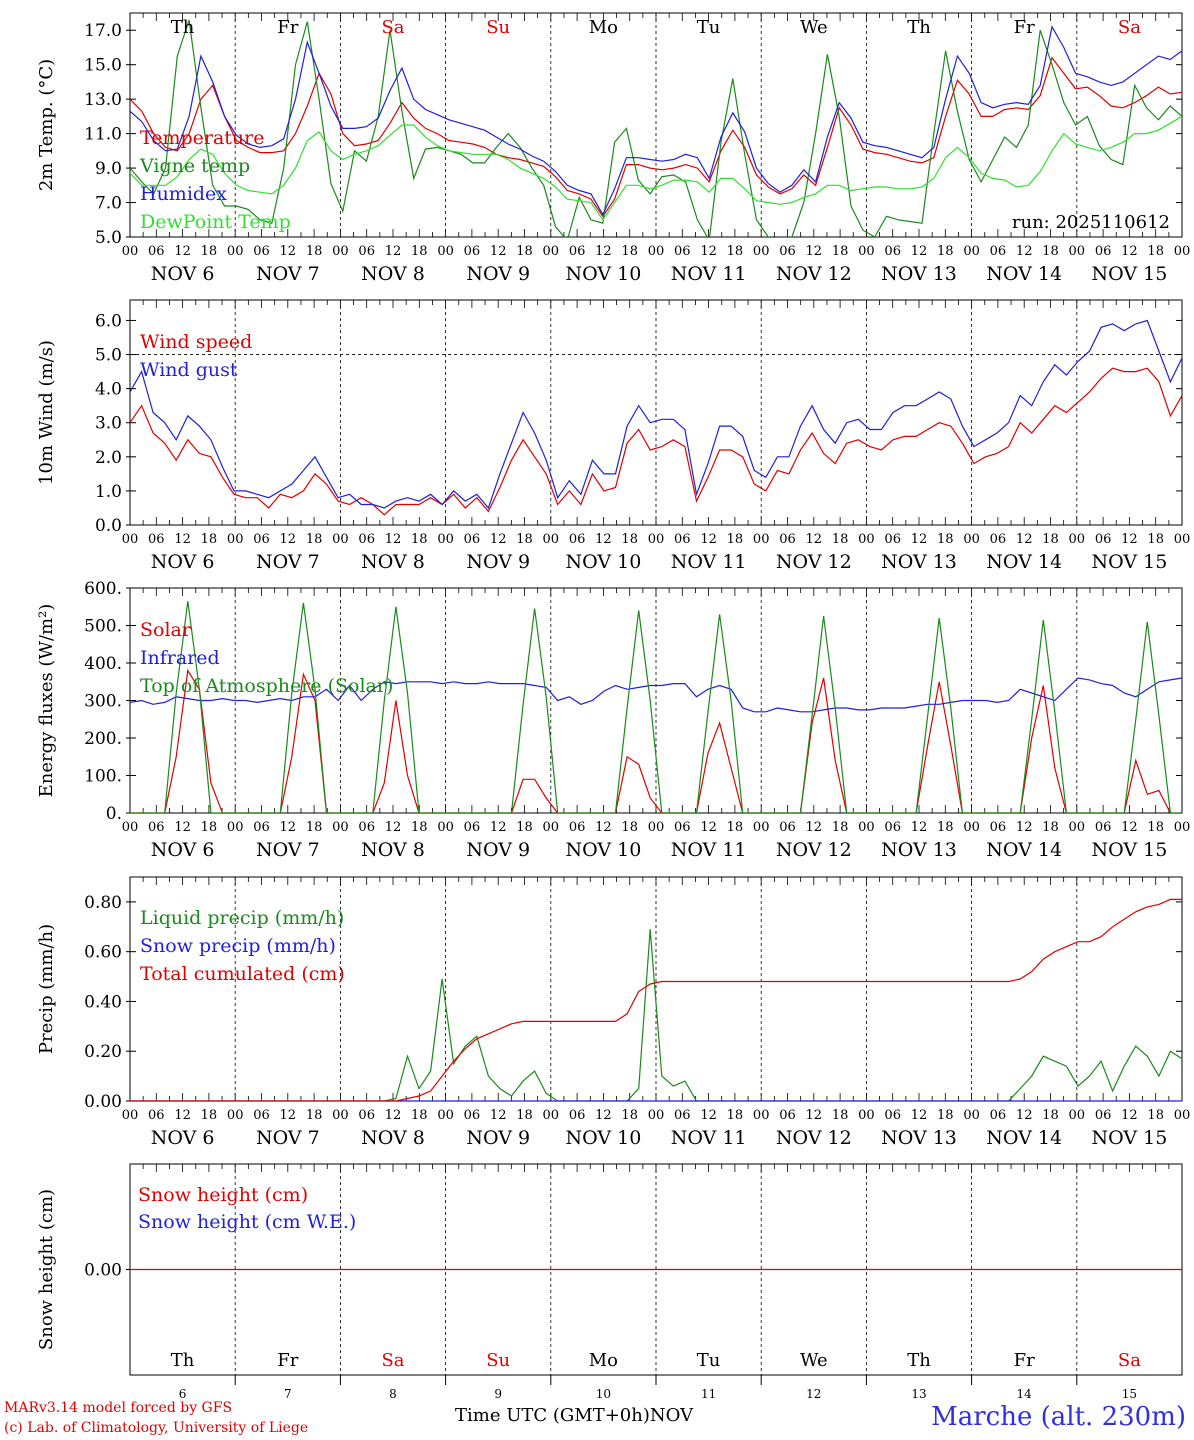  What do you see at coordinates (814, 562) in the screenshot?
I see `date-label: NOV 12` at bounding box center [814, 562].